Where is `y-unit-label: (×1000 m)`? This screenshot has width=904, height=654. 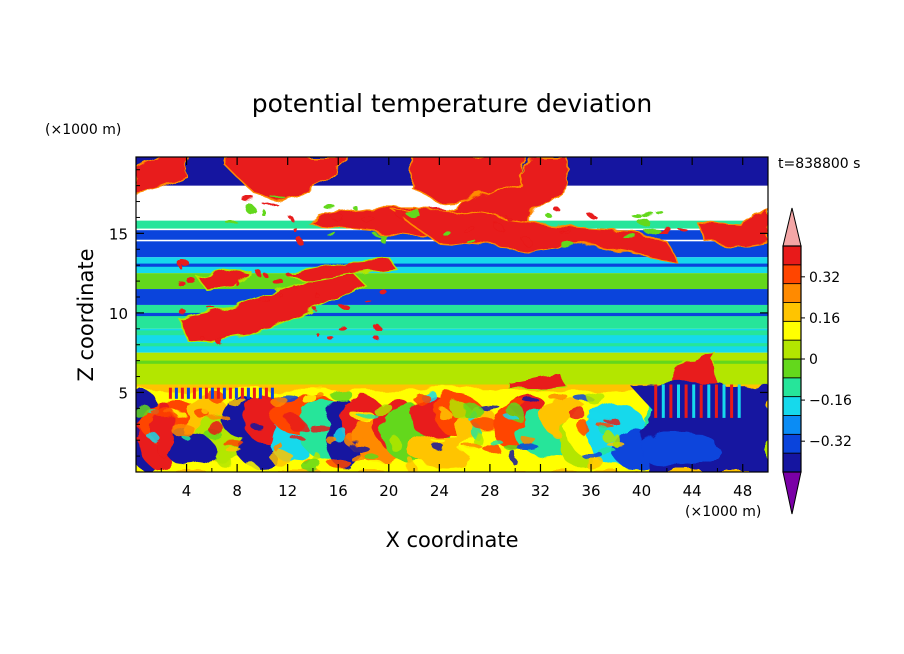
y-unit-label: (×1000 m) is located at coordinates (83, 130).